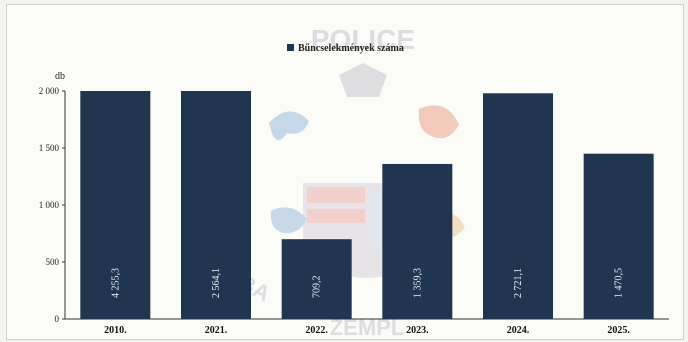  I want to click on data-label: 2 564,1, so click(216, 283).